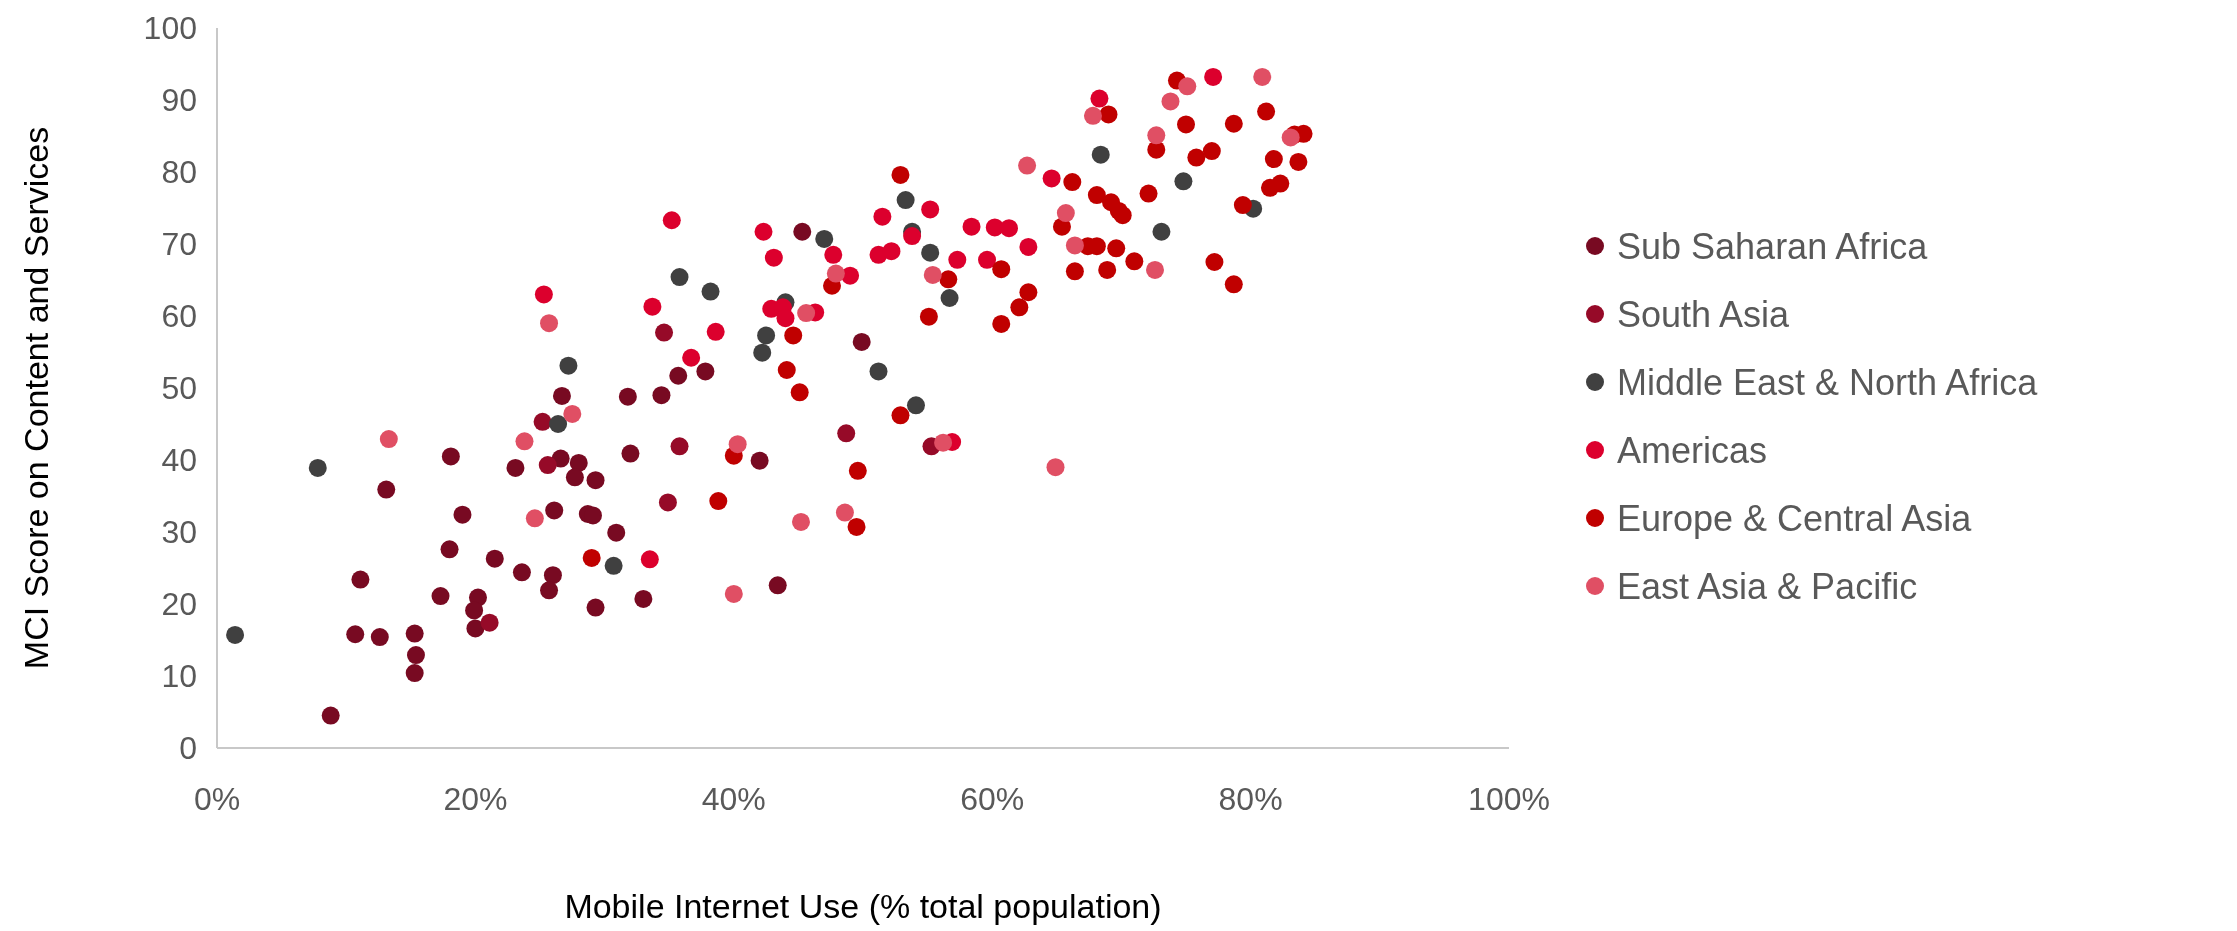 This screenshot has height=931, width=2237. I want to click on y-tick-label: 50, so click(179, 388).